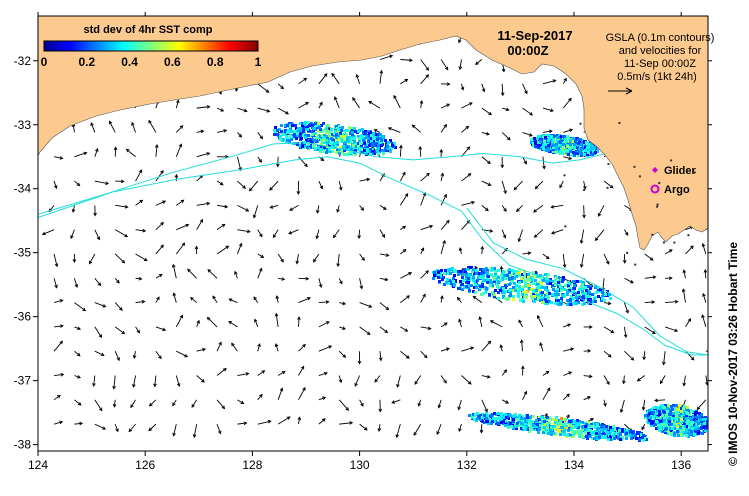 The width and height of the screenshot is (749, 496). Describe the element at coordinates (23, 61) in the screenshot. I see `y-tick-label: -32` at that location.